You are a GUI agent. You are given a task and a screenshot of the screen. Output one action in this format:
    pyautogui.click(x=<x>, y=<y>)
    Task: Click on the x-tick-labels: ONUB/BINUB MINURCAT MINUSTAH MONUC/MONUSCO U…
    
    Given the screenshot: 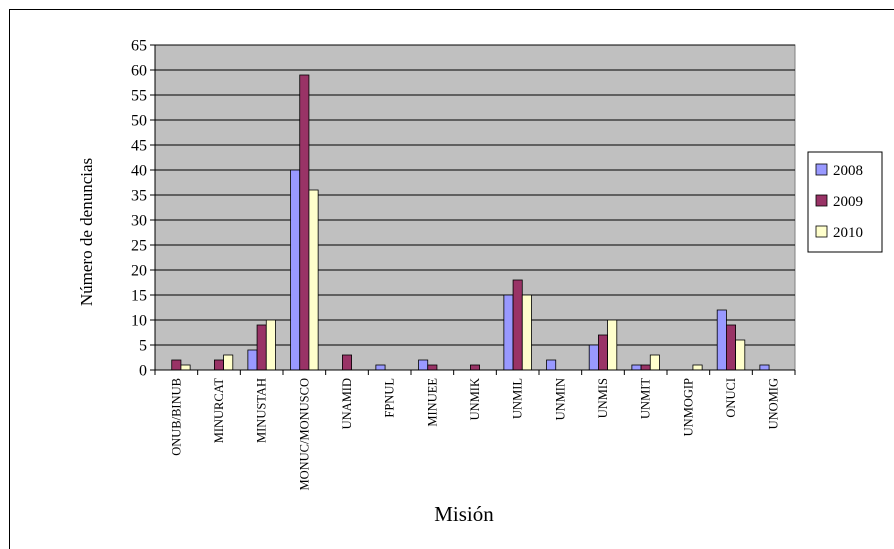 What is the action you would take?
    pyautogui.click(x=474, y=434)
    